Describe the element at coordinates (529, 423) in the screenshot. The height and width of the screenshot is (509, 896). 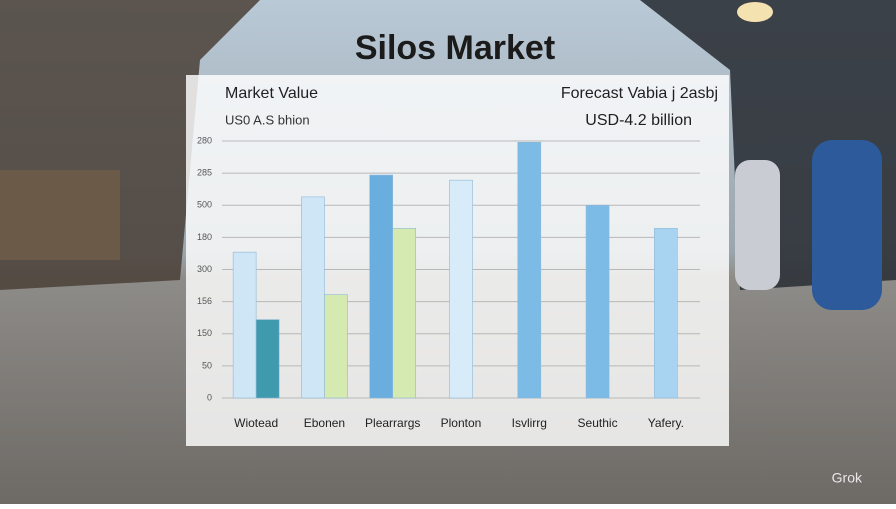
I see `x-tick-label: Isvlirrg` at that location.